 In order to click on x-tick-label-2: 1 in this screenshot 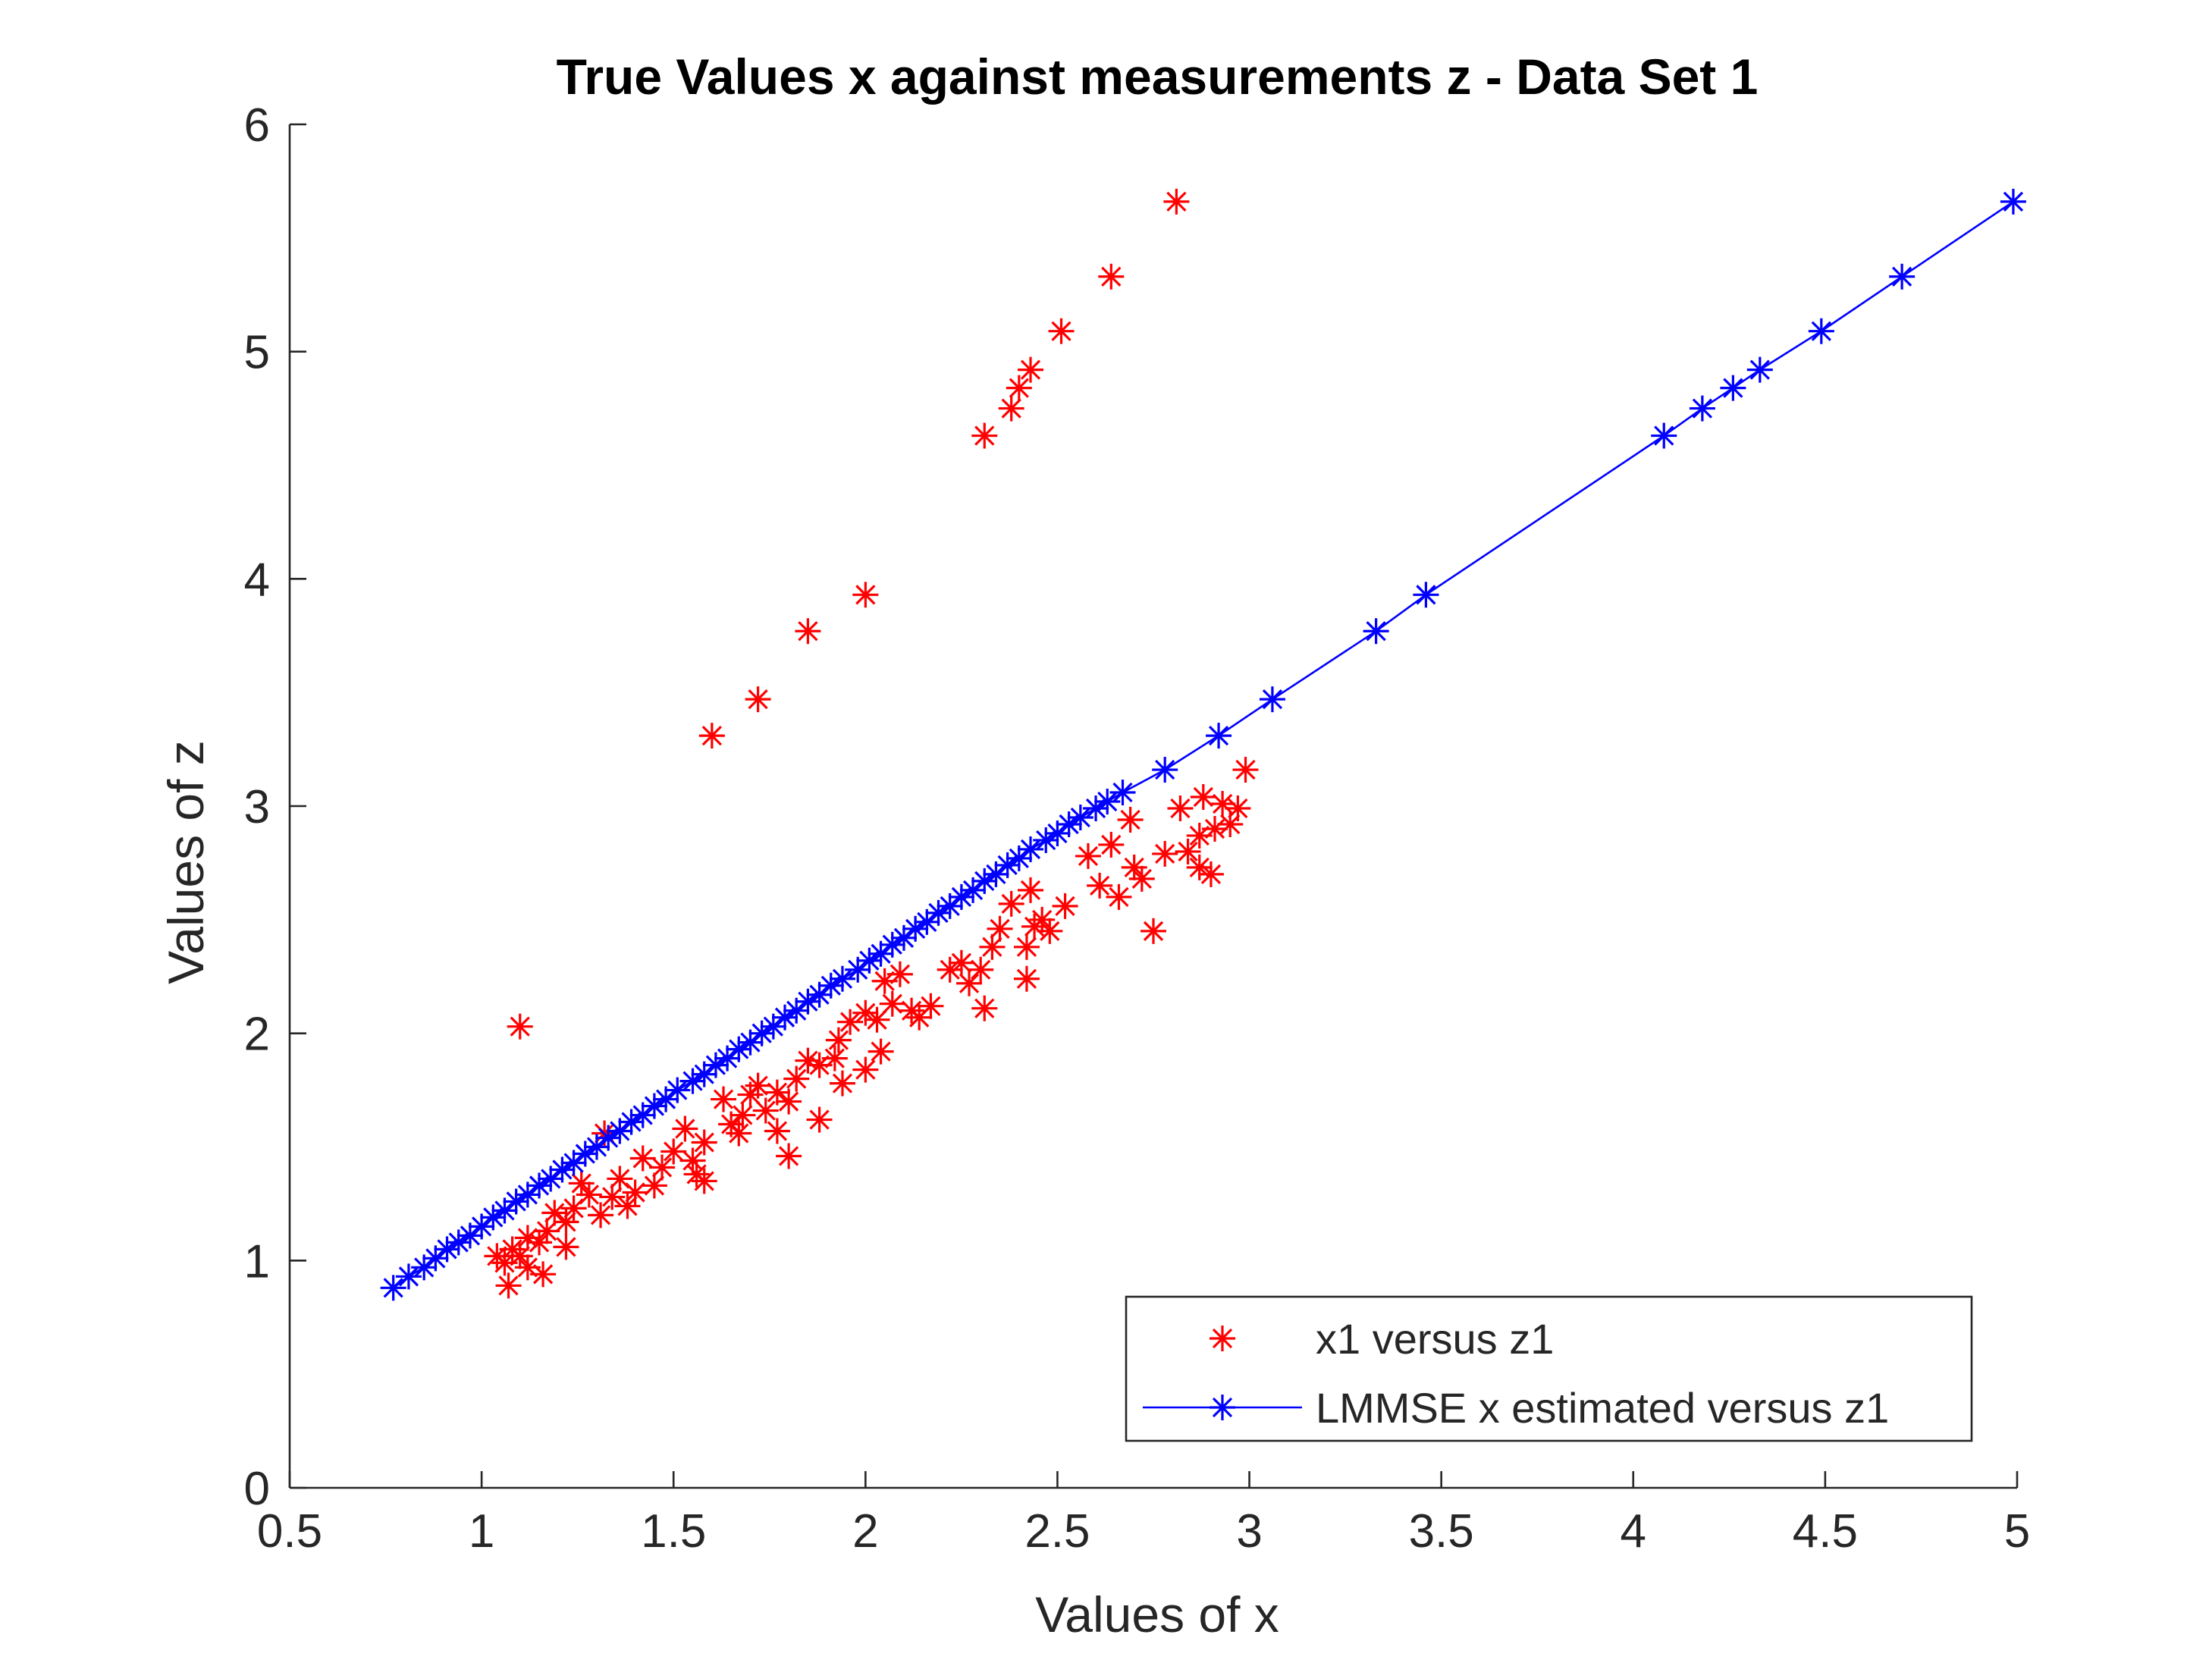, I will do `click(481, 1531)`.